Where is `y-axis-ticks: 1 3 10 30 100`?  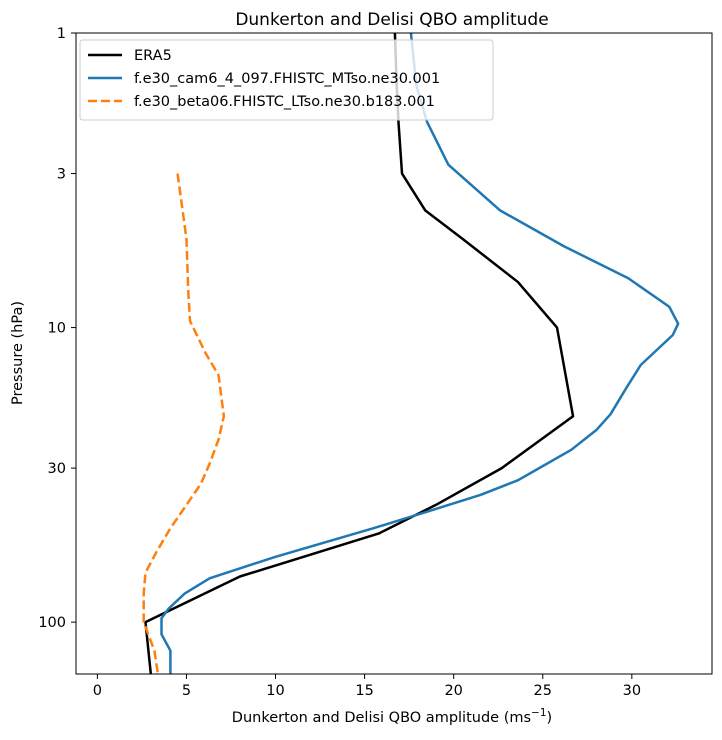
y-axis-ticks: 1 3 10 30 100 is located at coordinates (57, 328).